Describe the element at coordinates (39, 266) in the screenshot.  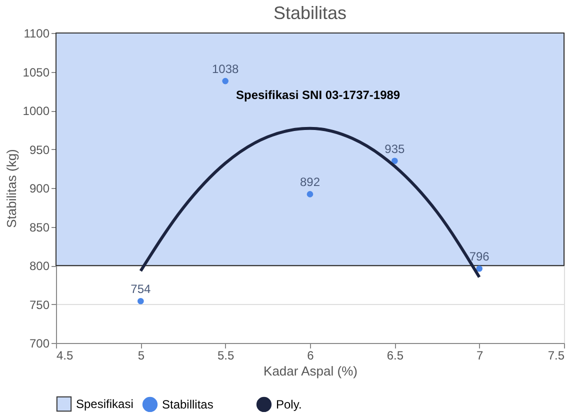
I see `y-tick-label: 800` at that location.